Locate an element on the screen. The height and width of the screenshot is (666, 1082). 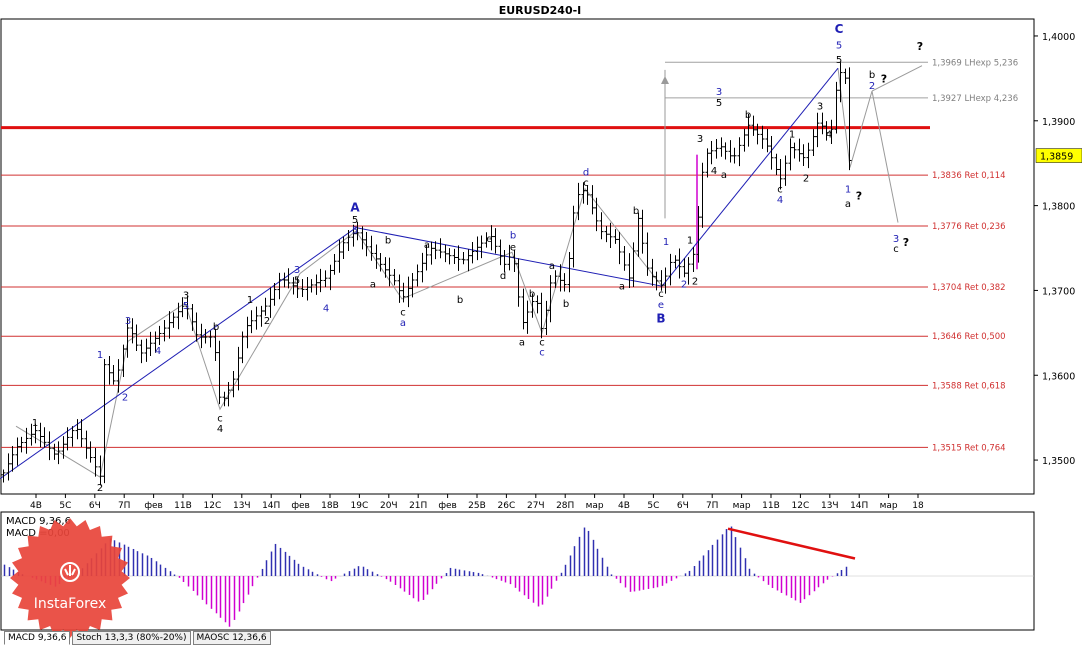
x-tick-label: 18В is located at coordinates (330, 506).